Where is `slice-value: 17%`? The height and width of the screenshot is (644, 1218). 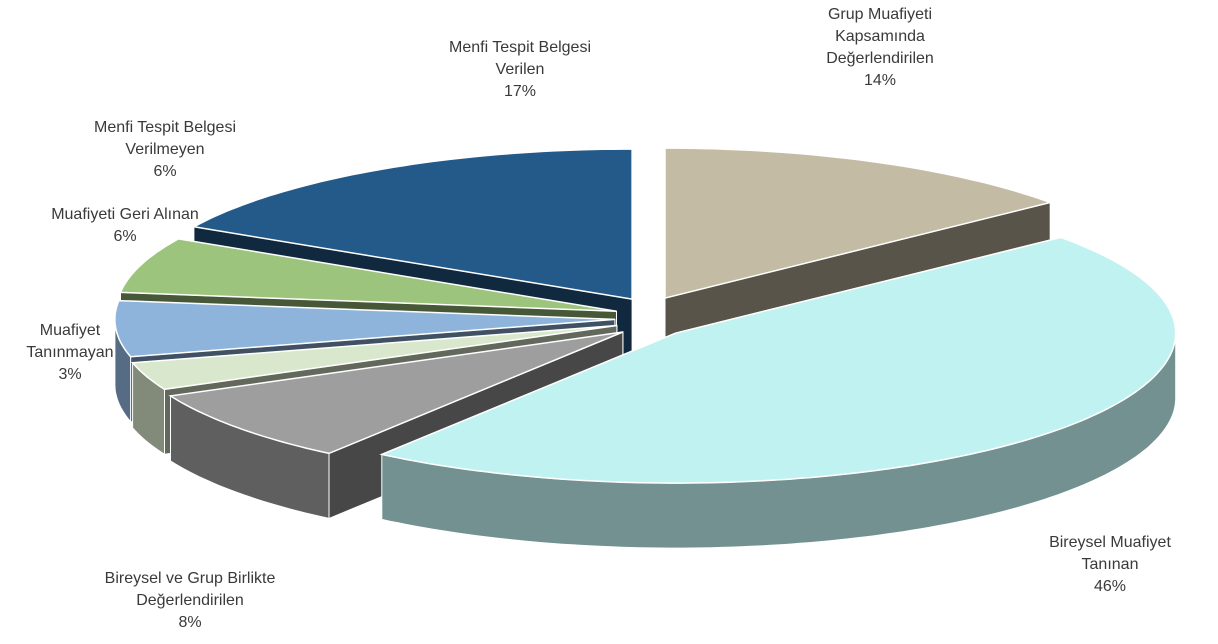 slice-value: 17% is located at coordinates (520, 91).